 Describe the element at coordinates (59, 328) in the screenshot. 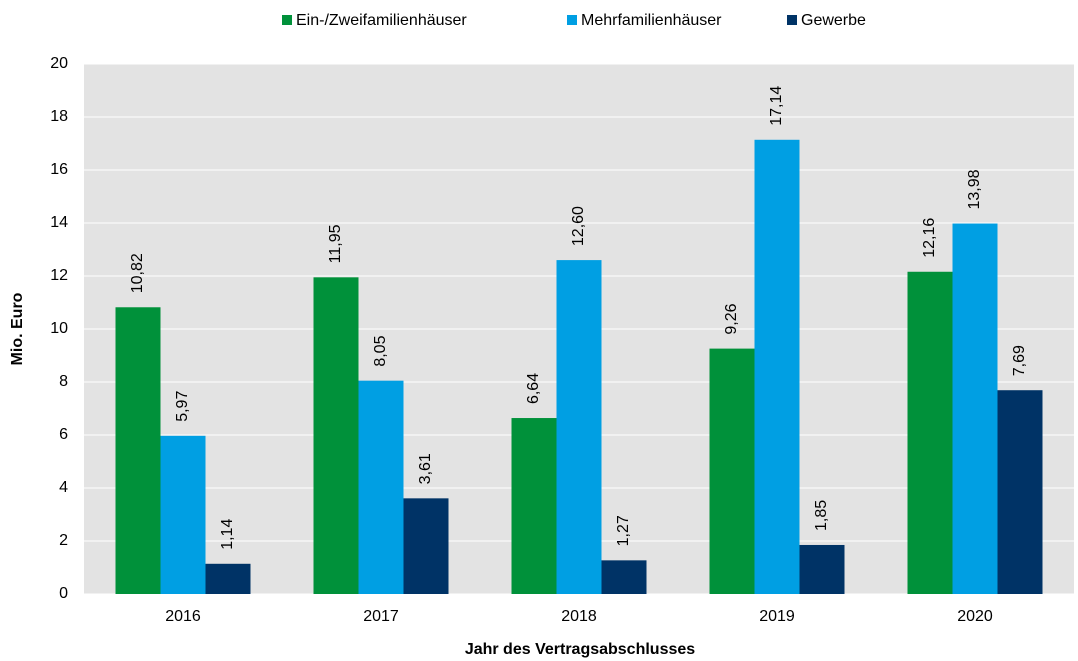

I see `y-tick-label: 10` at that location.